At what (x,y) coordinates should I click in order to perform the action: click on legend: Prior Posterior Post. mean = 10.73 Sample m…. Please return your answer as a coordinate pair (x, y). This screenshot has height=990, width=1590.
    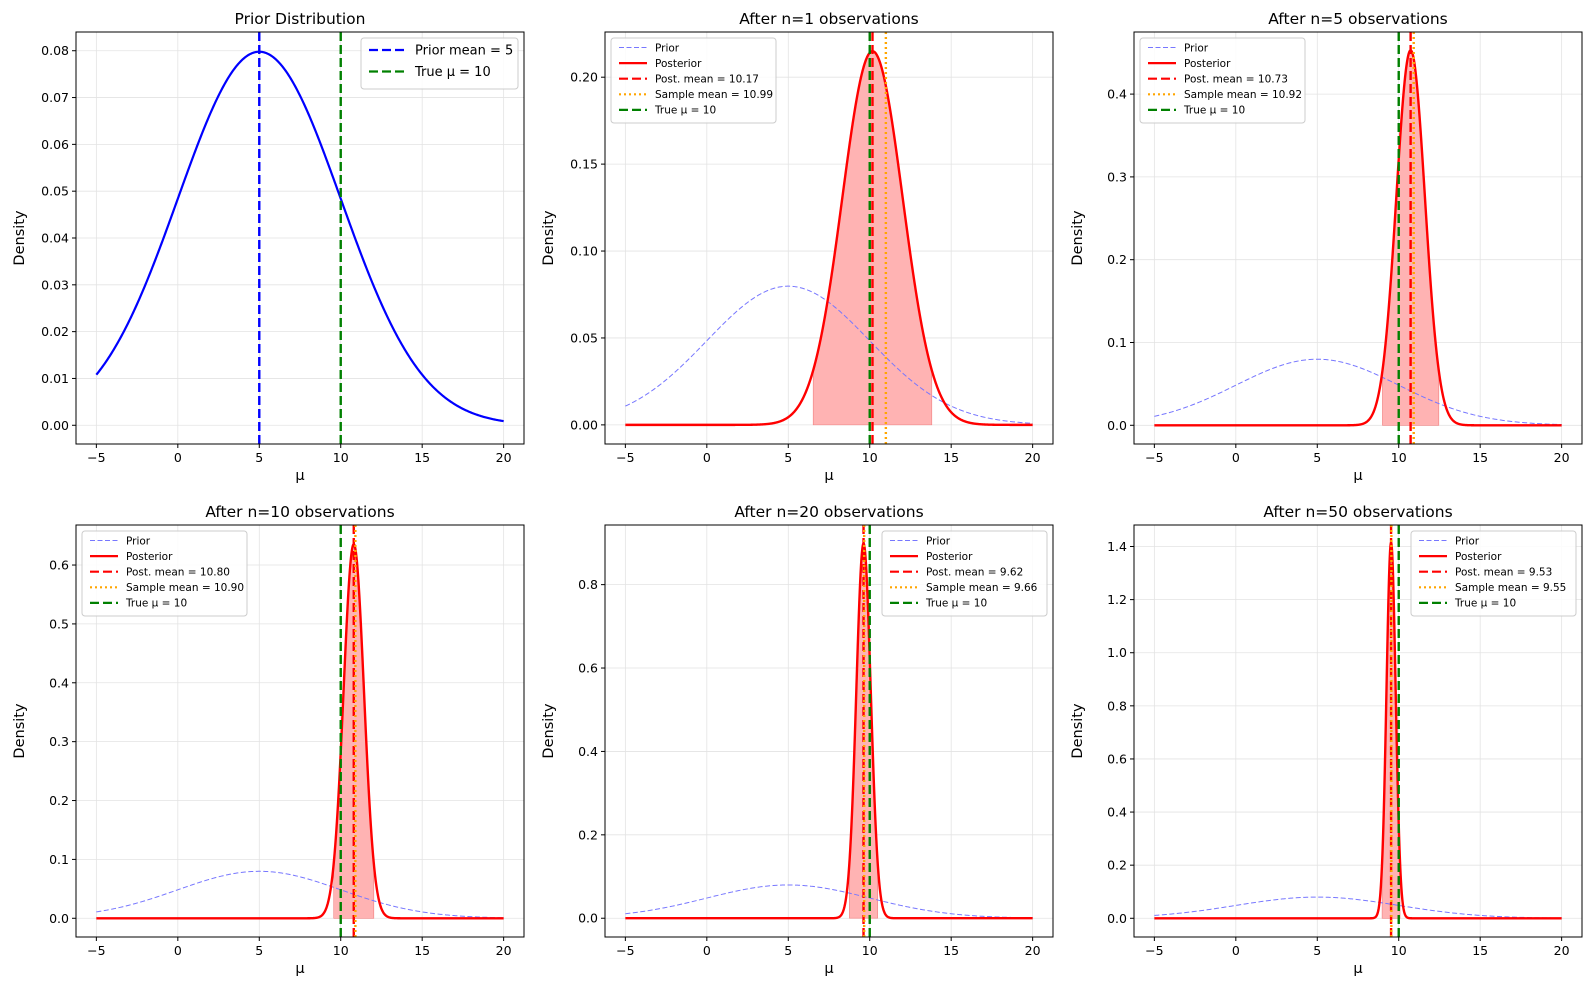
    Looking at the image, I should click on (1222, 80).